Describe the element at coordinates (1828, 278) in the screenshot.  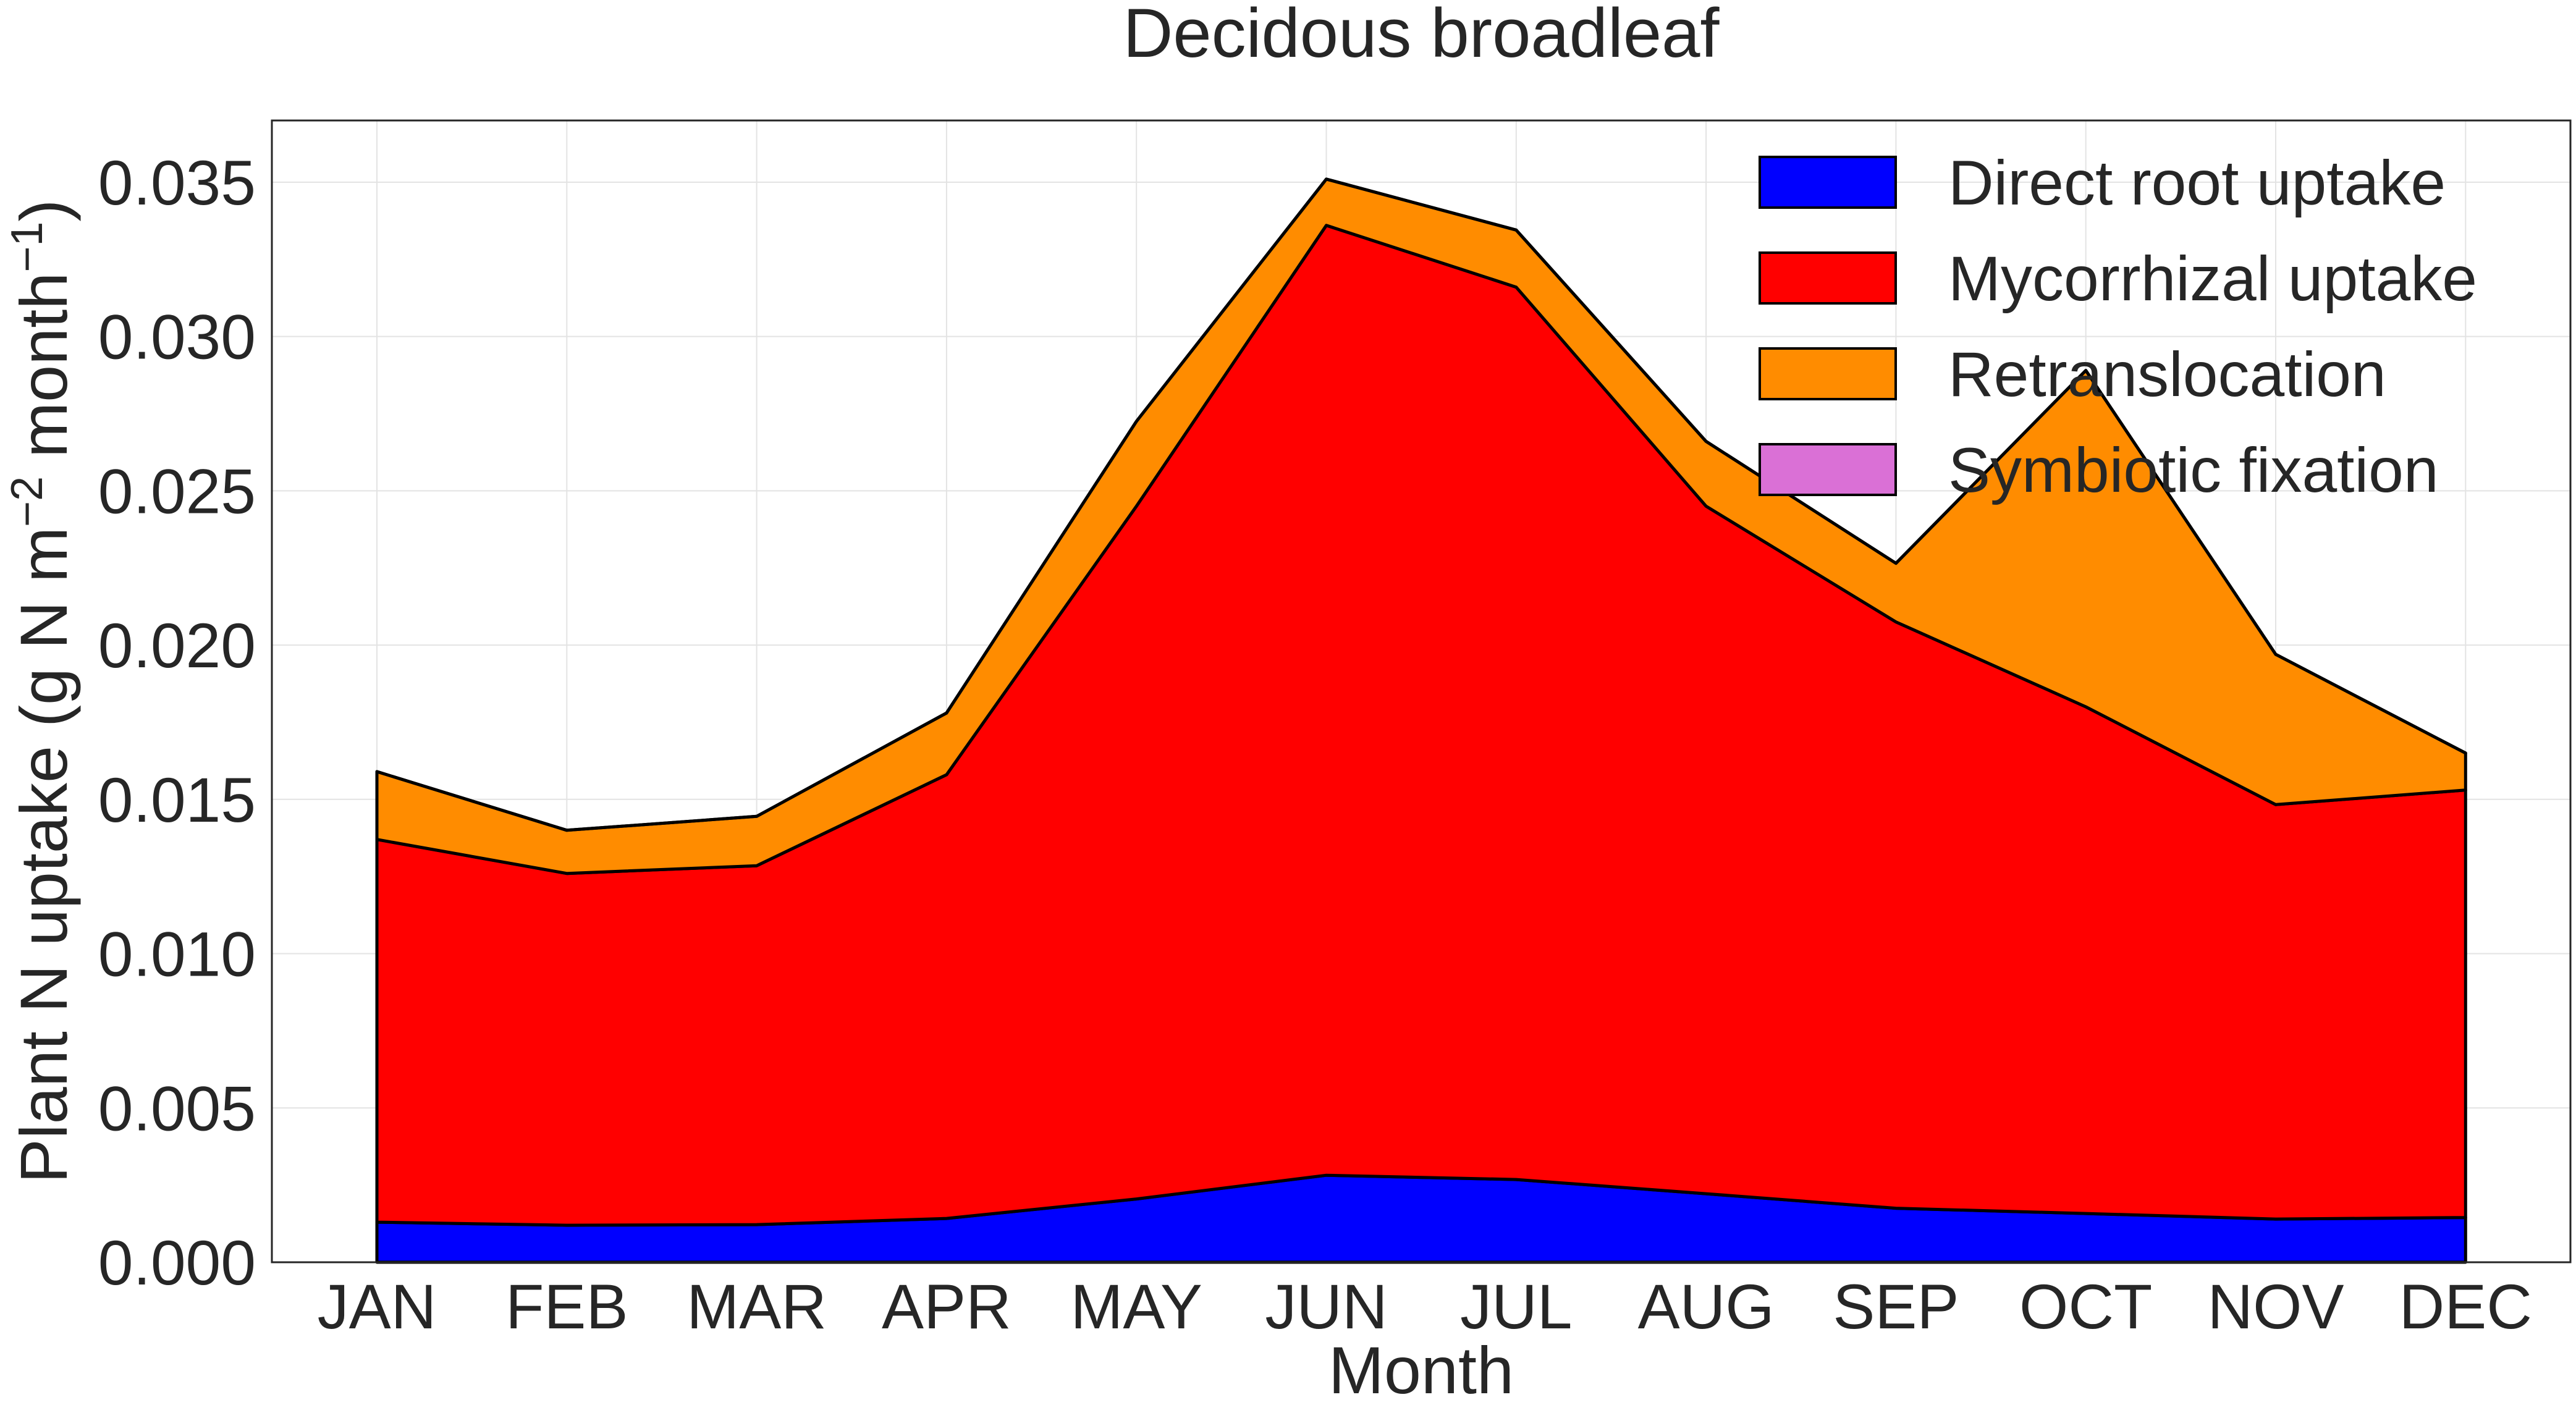
I see `legend-swatch-mycorrhizal-uptake` at that location.